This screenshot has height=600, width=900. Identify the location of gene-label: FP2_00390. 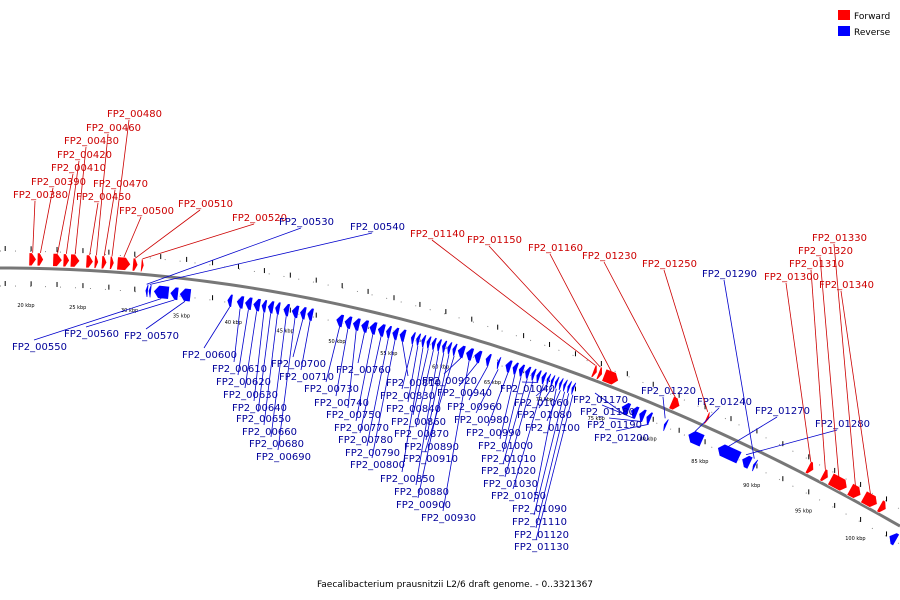
(58, 182).